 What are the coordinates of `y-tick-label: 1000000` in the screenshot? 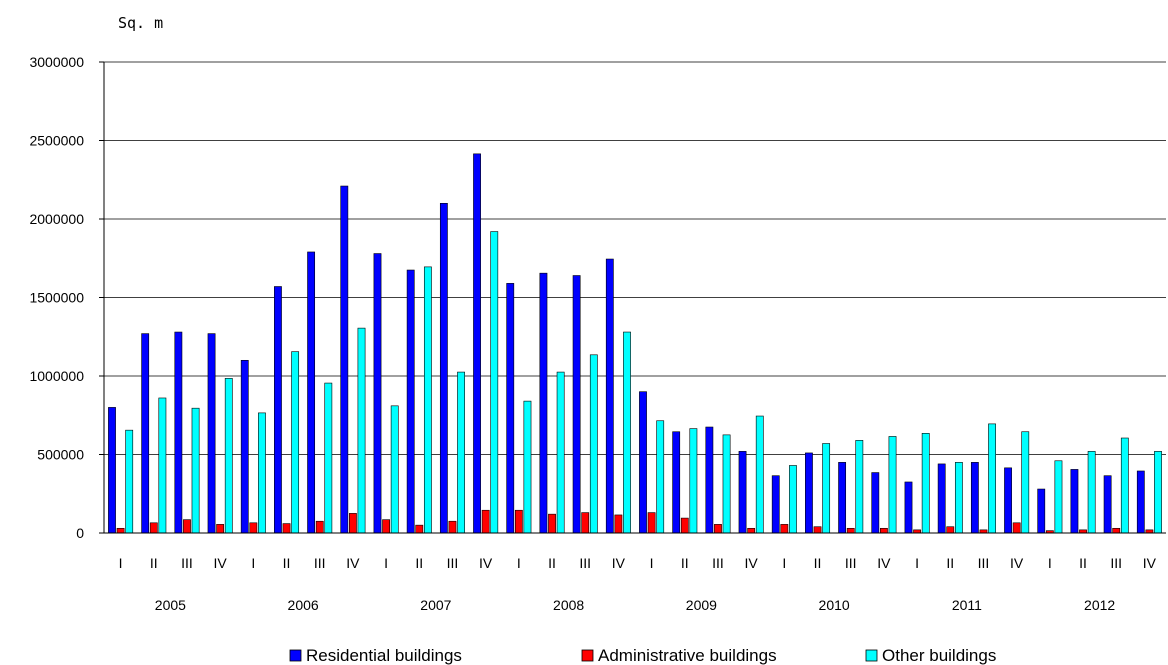 It's located at (56, 376).